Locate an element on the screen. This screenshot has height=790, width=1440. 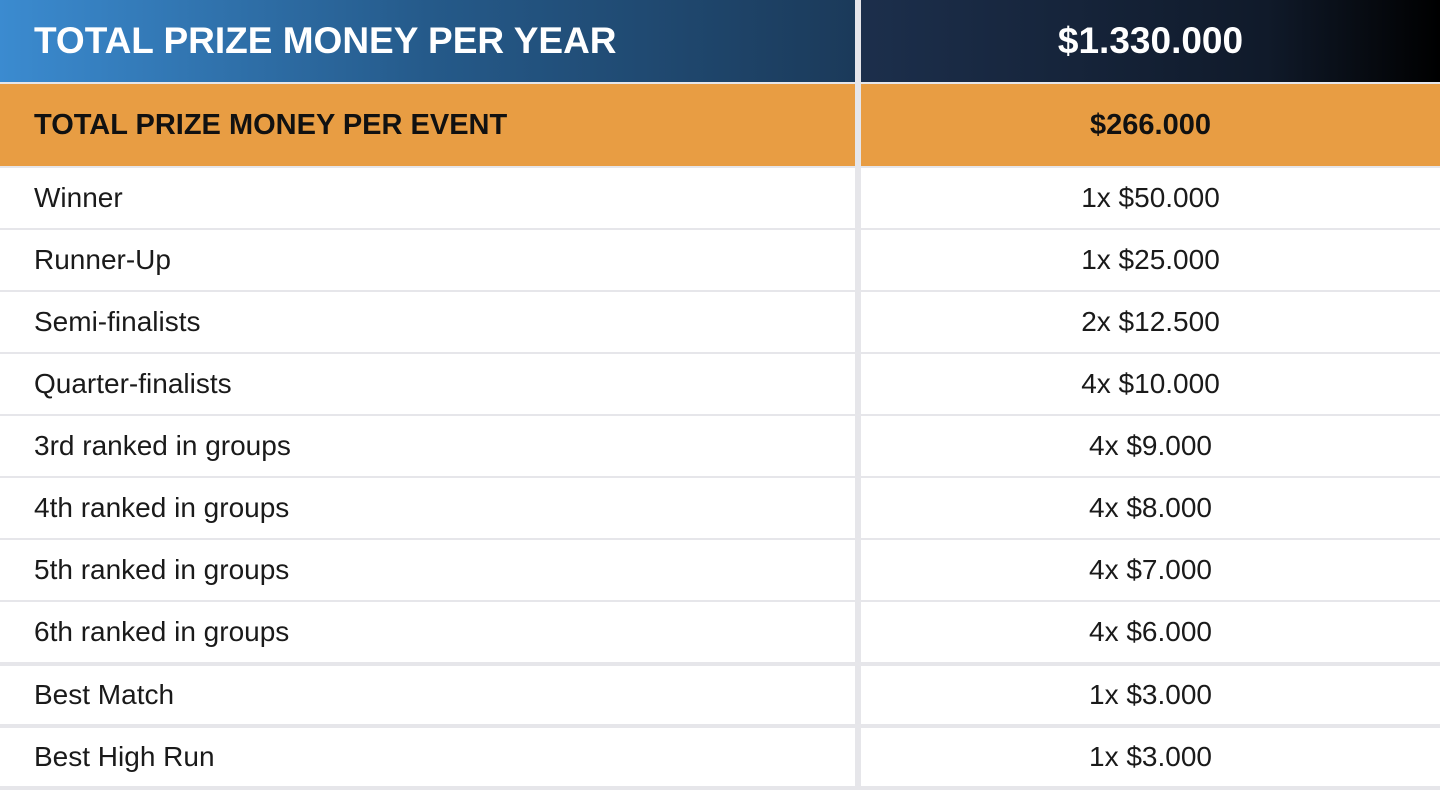
prize-label: 6th ranked in groups is located at coordinates (427, 632).